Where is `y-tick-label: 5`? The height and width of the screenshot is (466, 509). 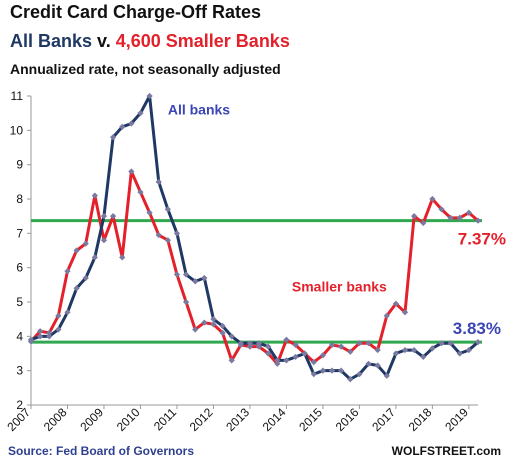 y-tick-label: 5 is located at coordinates (19, 302).